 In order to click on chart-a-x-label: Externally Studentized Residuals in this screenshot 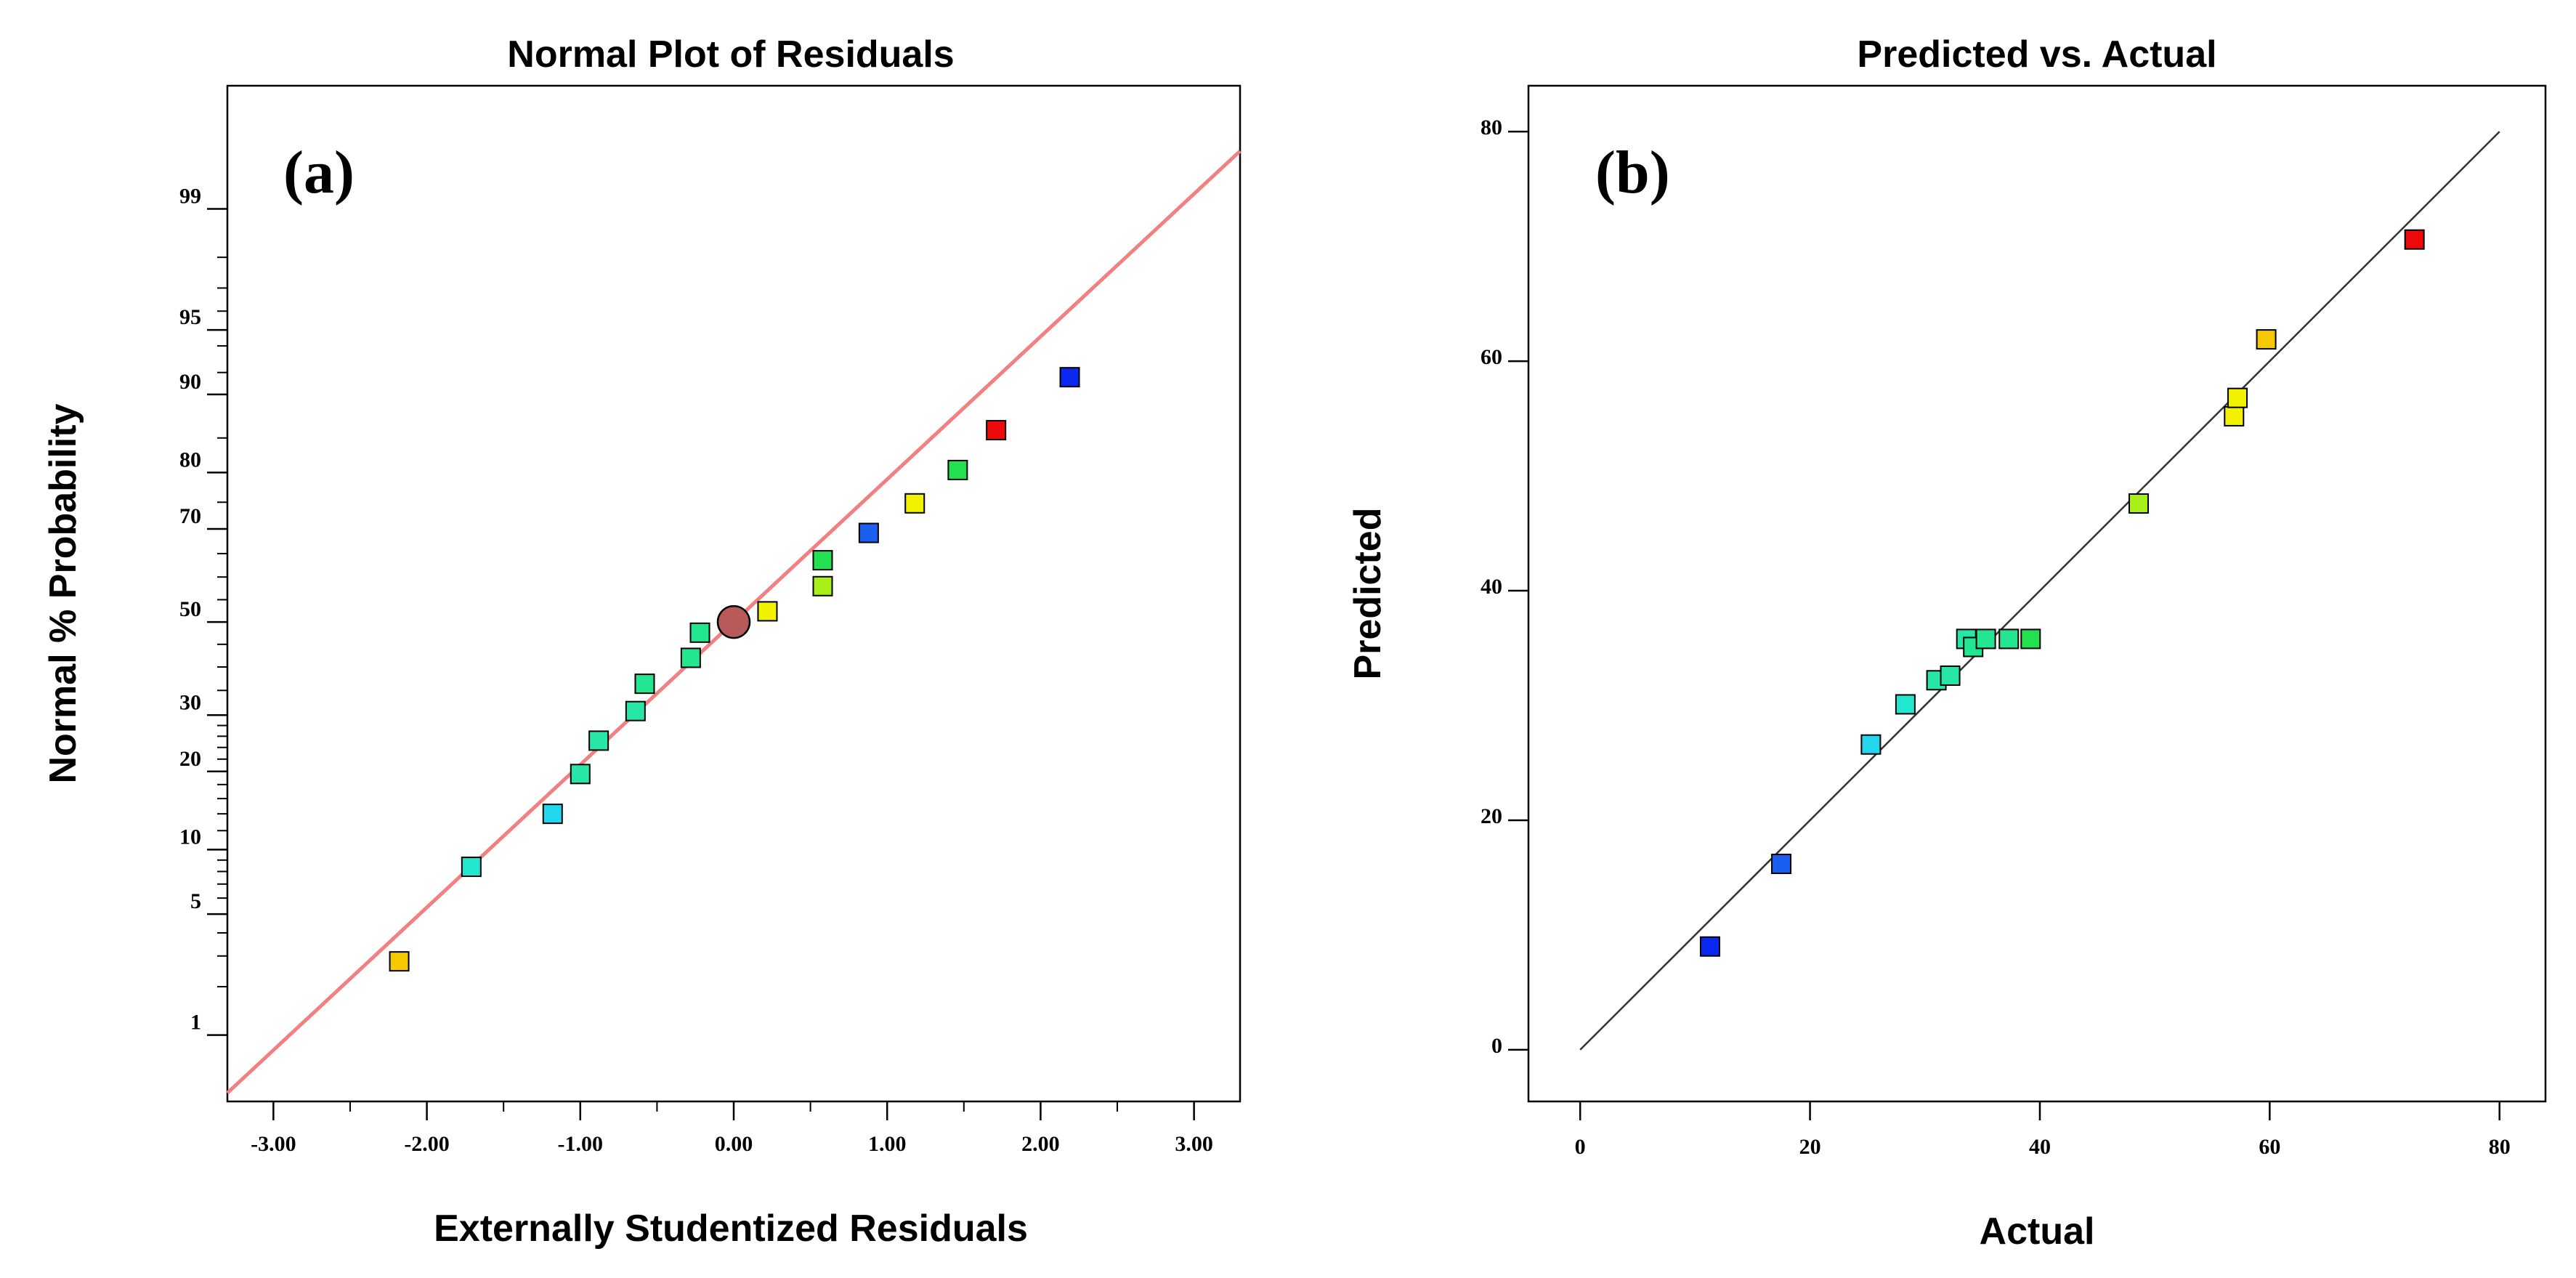, I will do `click(731, 1229)`.